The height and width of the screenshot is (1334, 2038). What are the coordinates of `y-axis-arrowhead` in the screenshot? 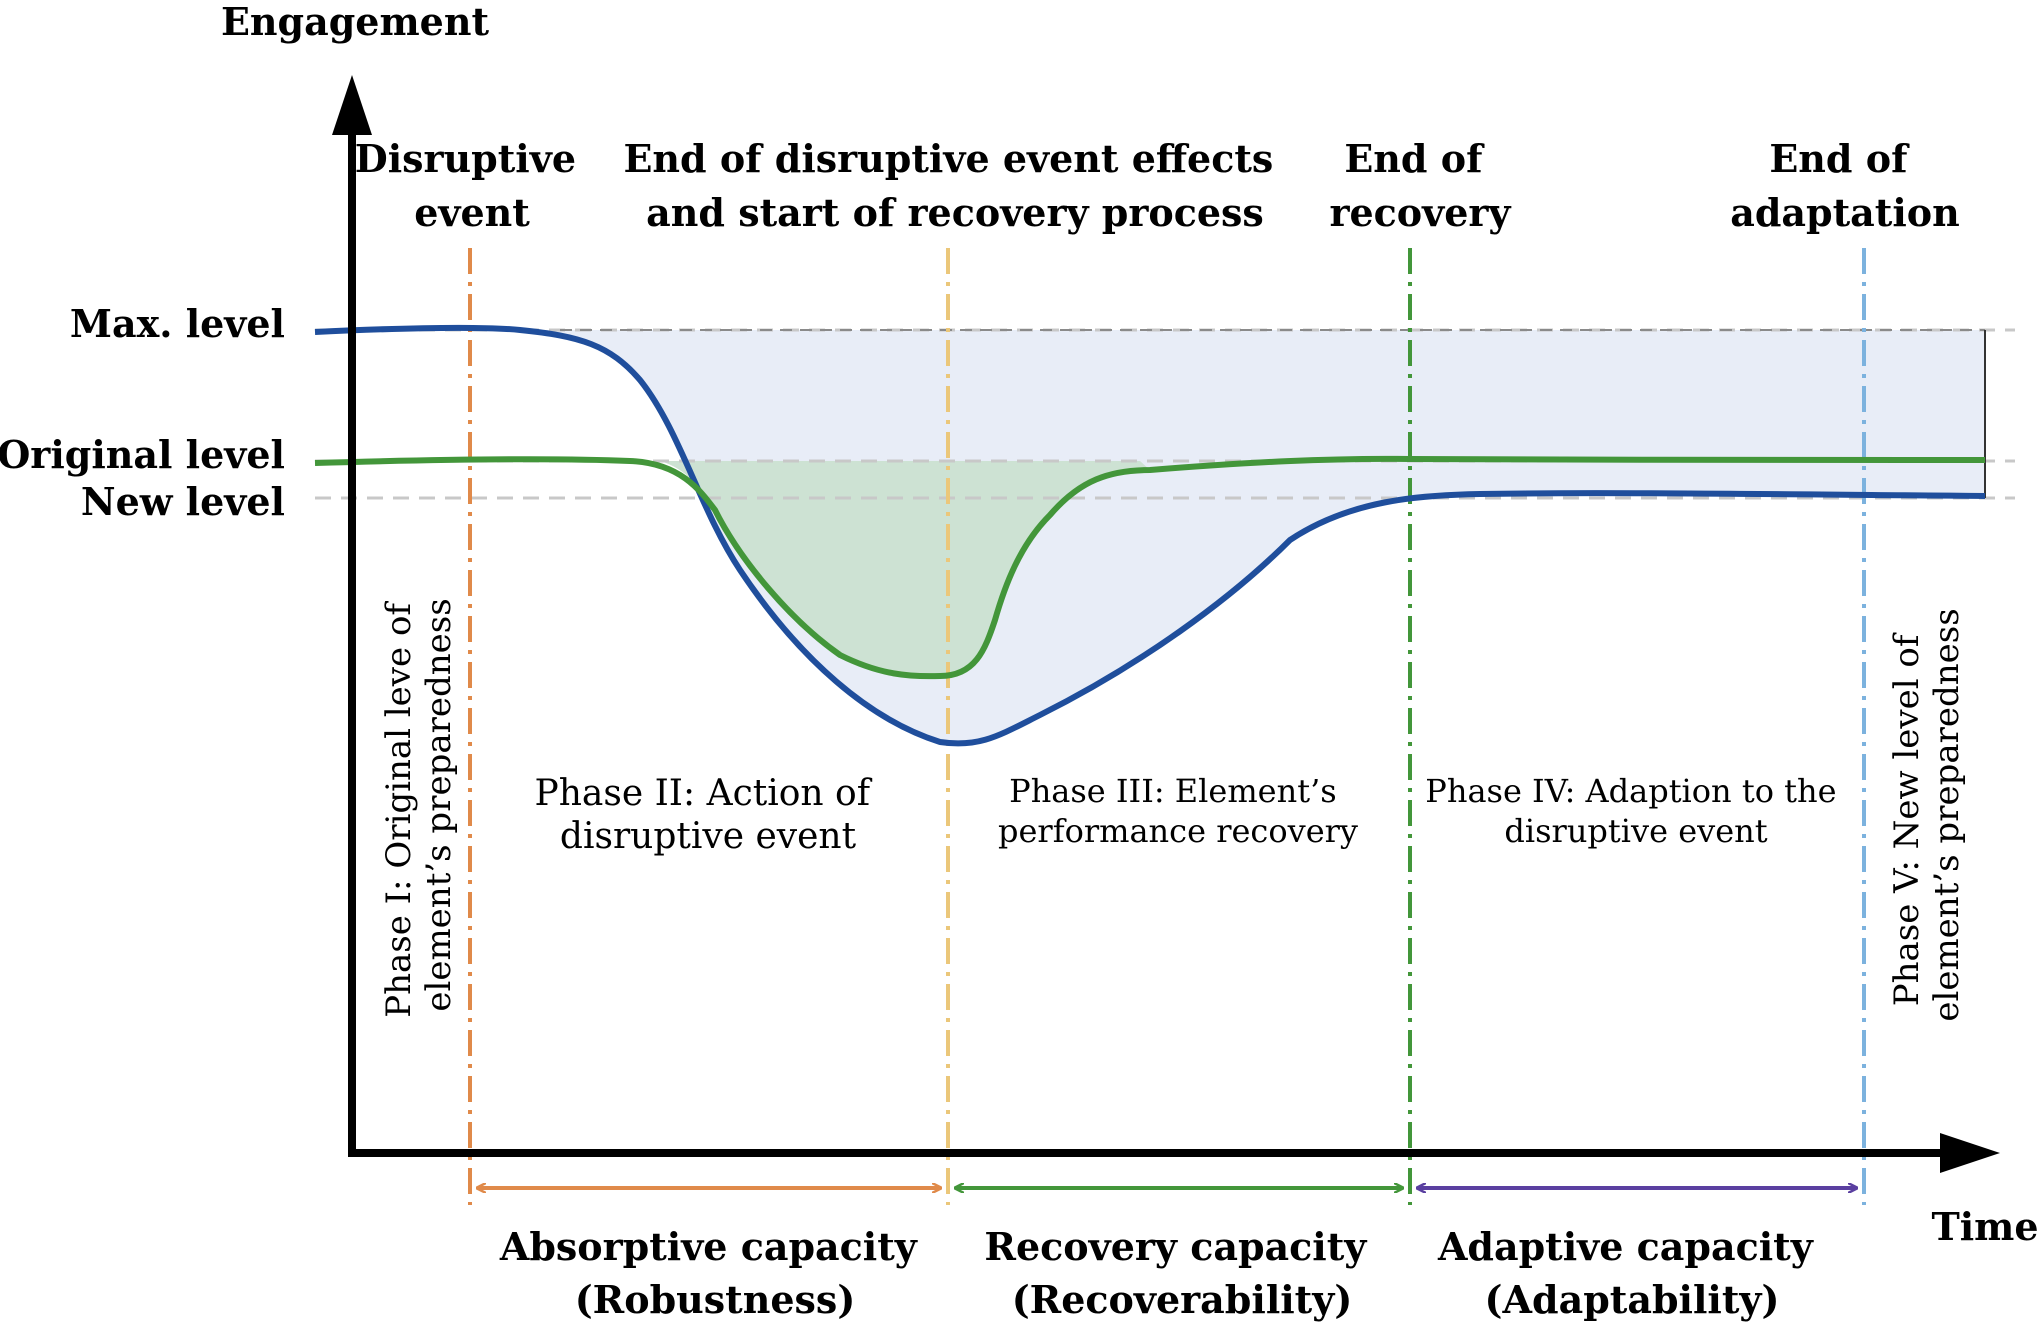 It's located at (352, 105).